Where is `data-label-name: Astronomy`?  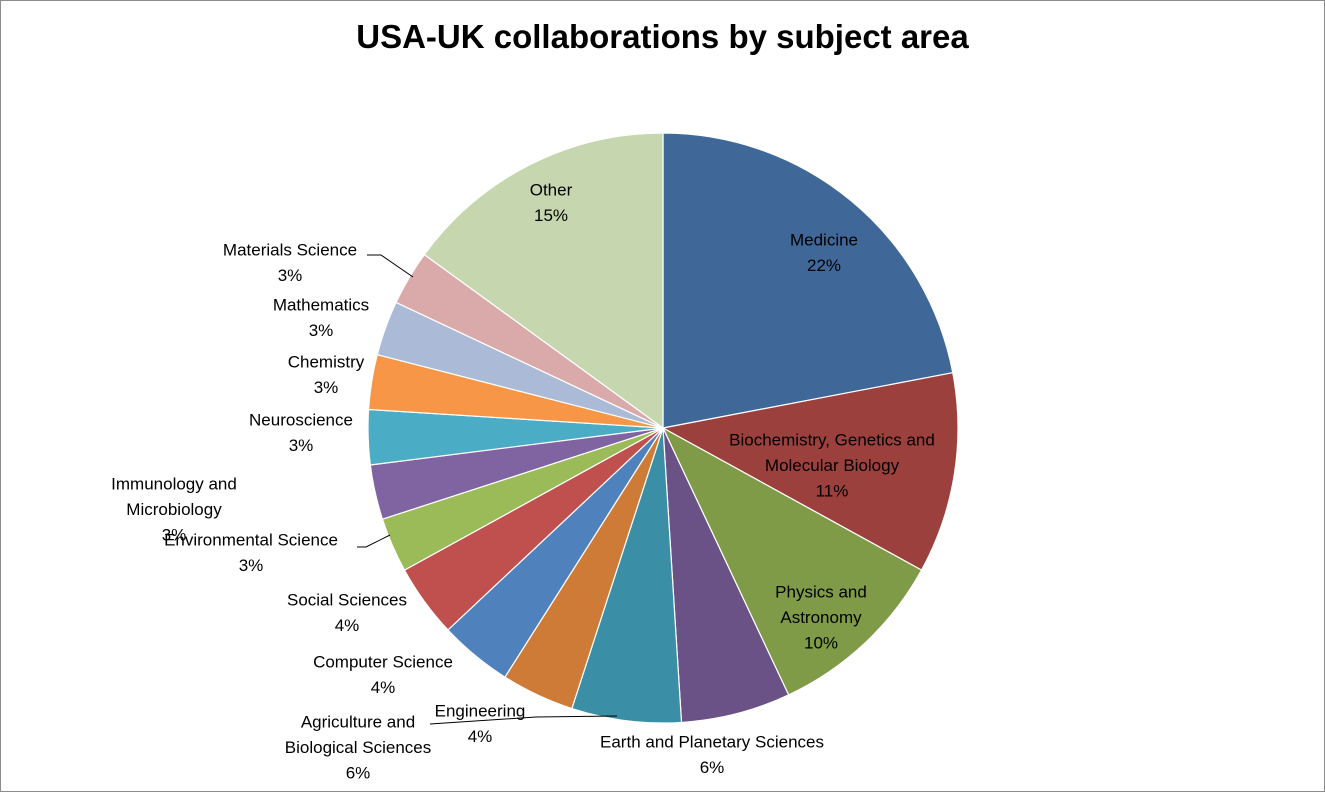 data-label-name: Astronomy is located at coordinates (821, 617).